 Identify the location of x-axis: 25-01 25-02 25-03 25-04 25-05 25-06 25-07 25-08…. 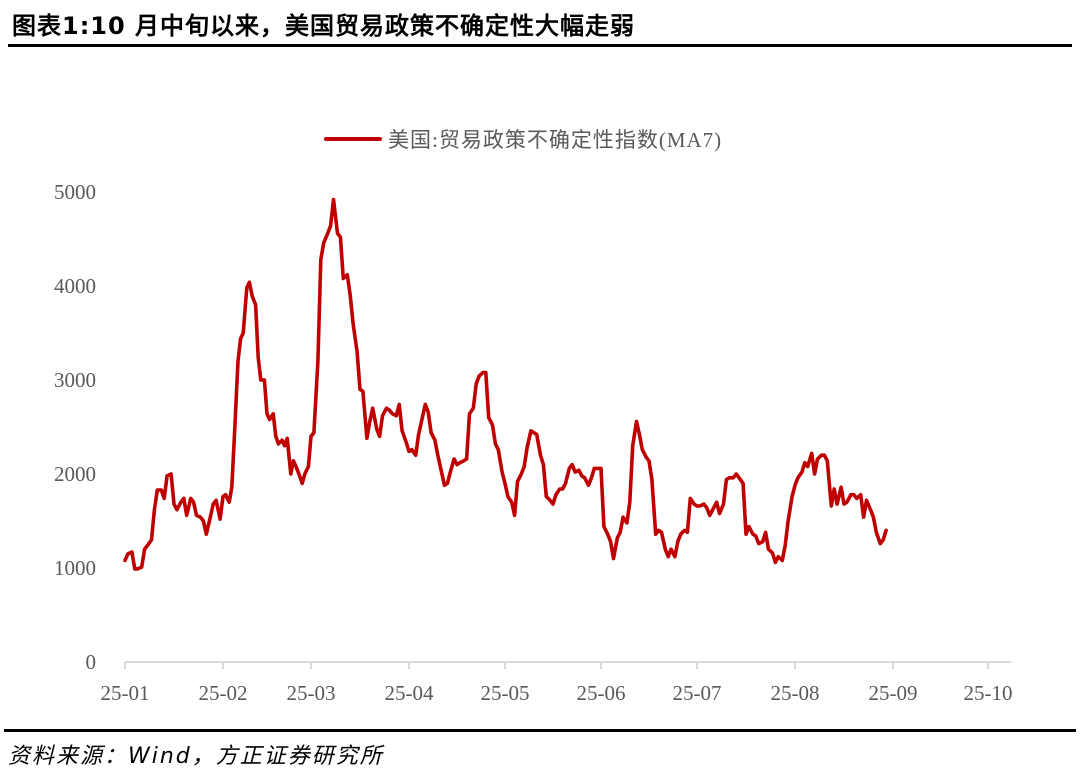
(557, 683).